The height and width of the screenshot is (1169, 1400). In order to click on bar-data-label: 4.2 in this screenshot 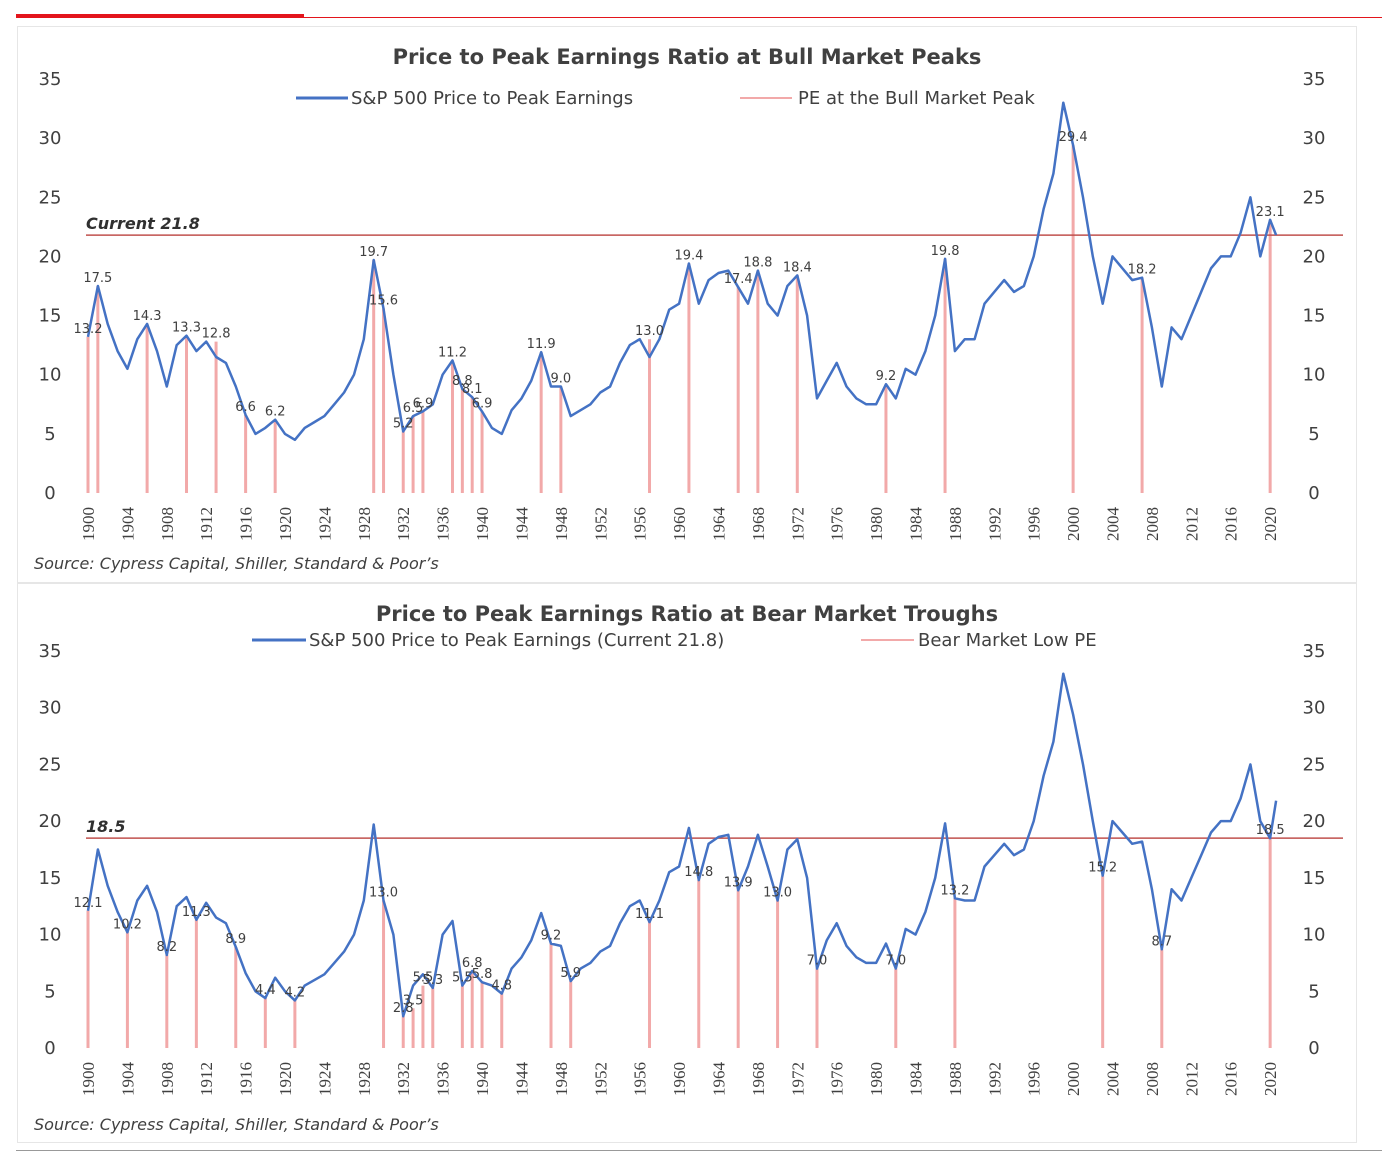, I will do `click(295, 992)`.